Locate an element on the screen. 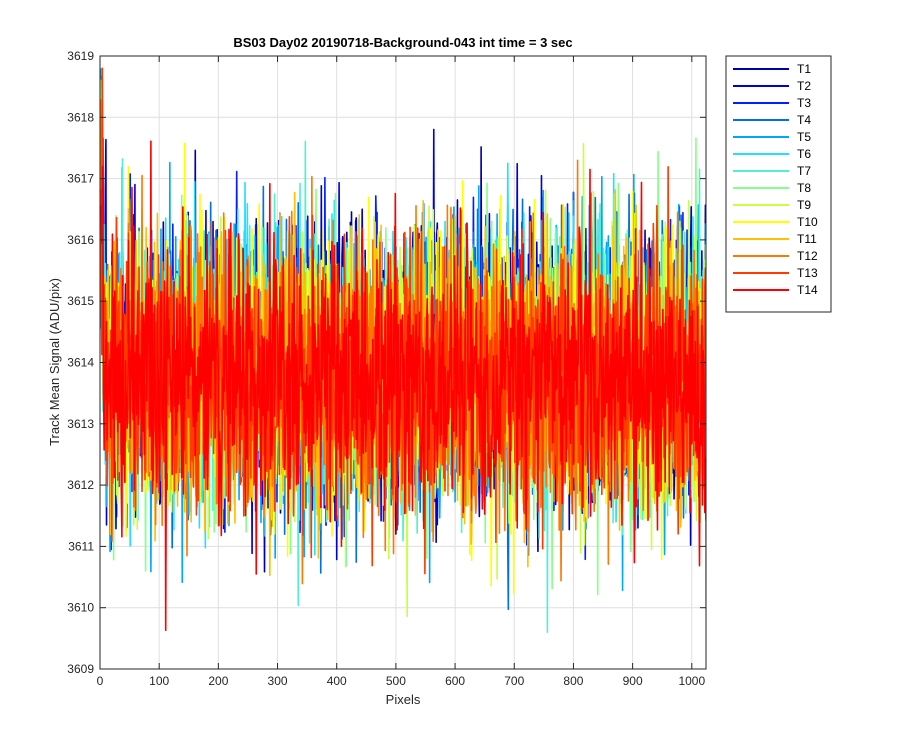 Image resolution: width=900 pixels, height=755 pixels. y-tick-label: 3609 is located at coordinates (80, 669).